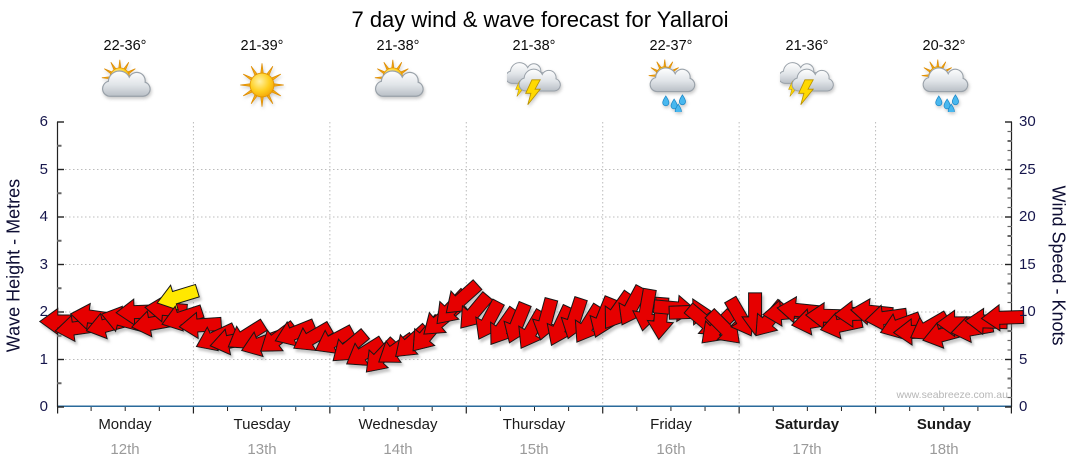  I want to click on temperature-range: 22-36°, so click(125, 46).